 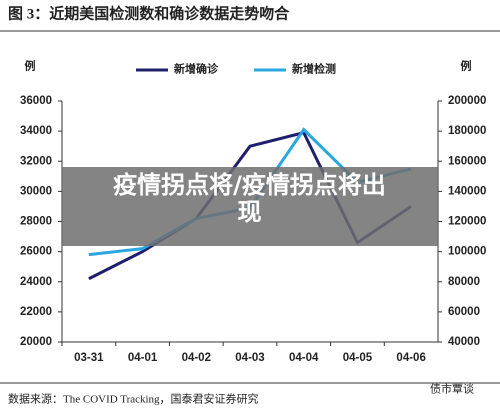 What do you see at coordinates (464, 282) in the screenshot?
I see `y2-tick-label: 80000` at bounding box center [464, 282].